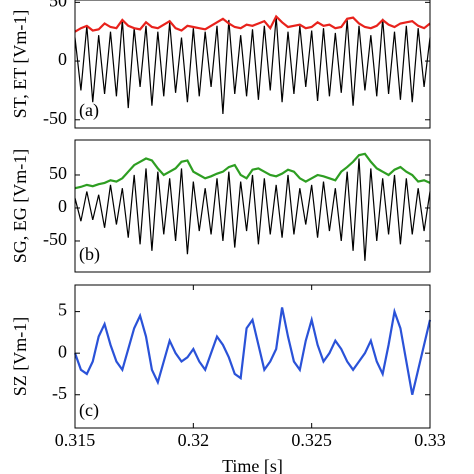  What do you see at coordinates (430, 440) in the screenshot?
I see `x-tick-label: 0.33` at bounding box center [430, 440].